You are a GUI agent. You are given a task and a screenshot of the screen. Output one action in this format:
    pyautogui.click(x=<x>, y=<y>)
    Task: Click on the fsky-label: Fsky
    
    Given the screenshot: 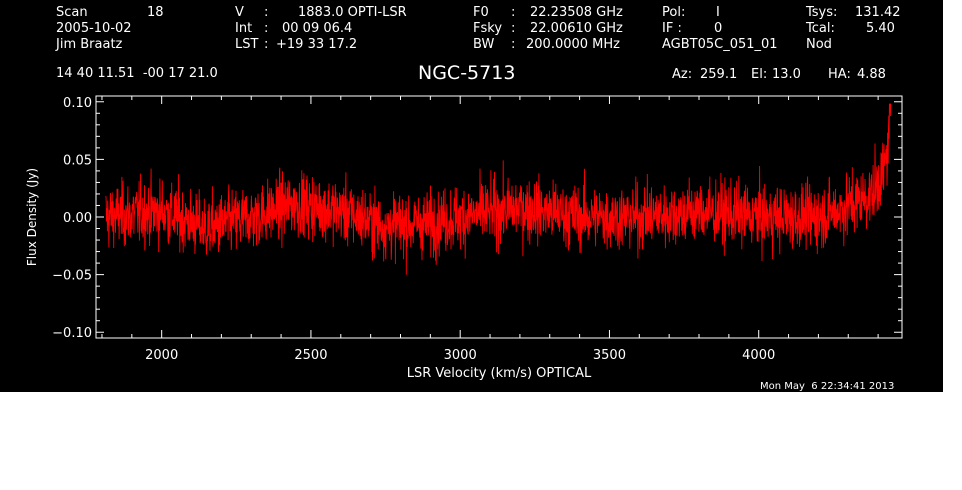 What is the action you would take?
    pyautogui.click(x=488, y=28)
    